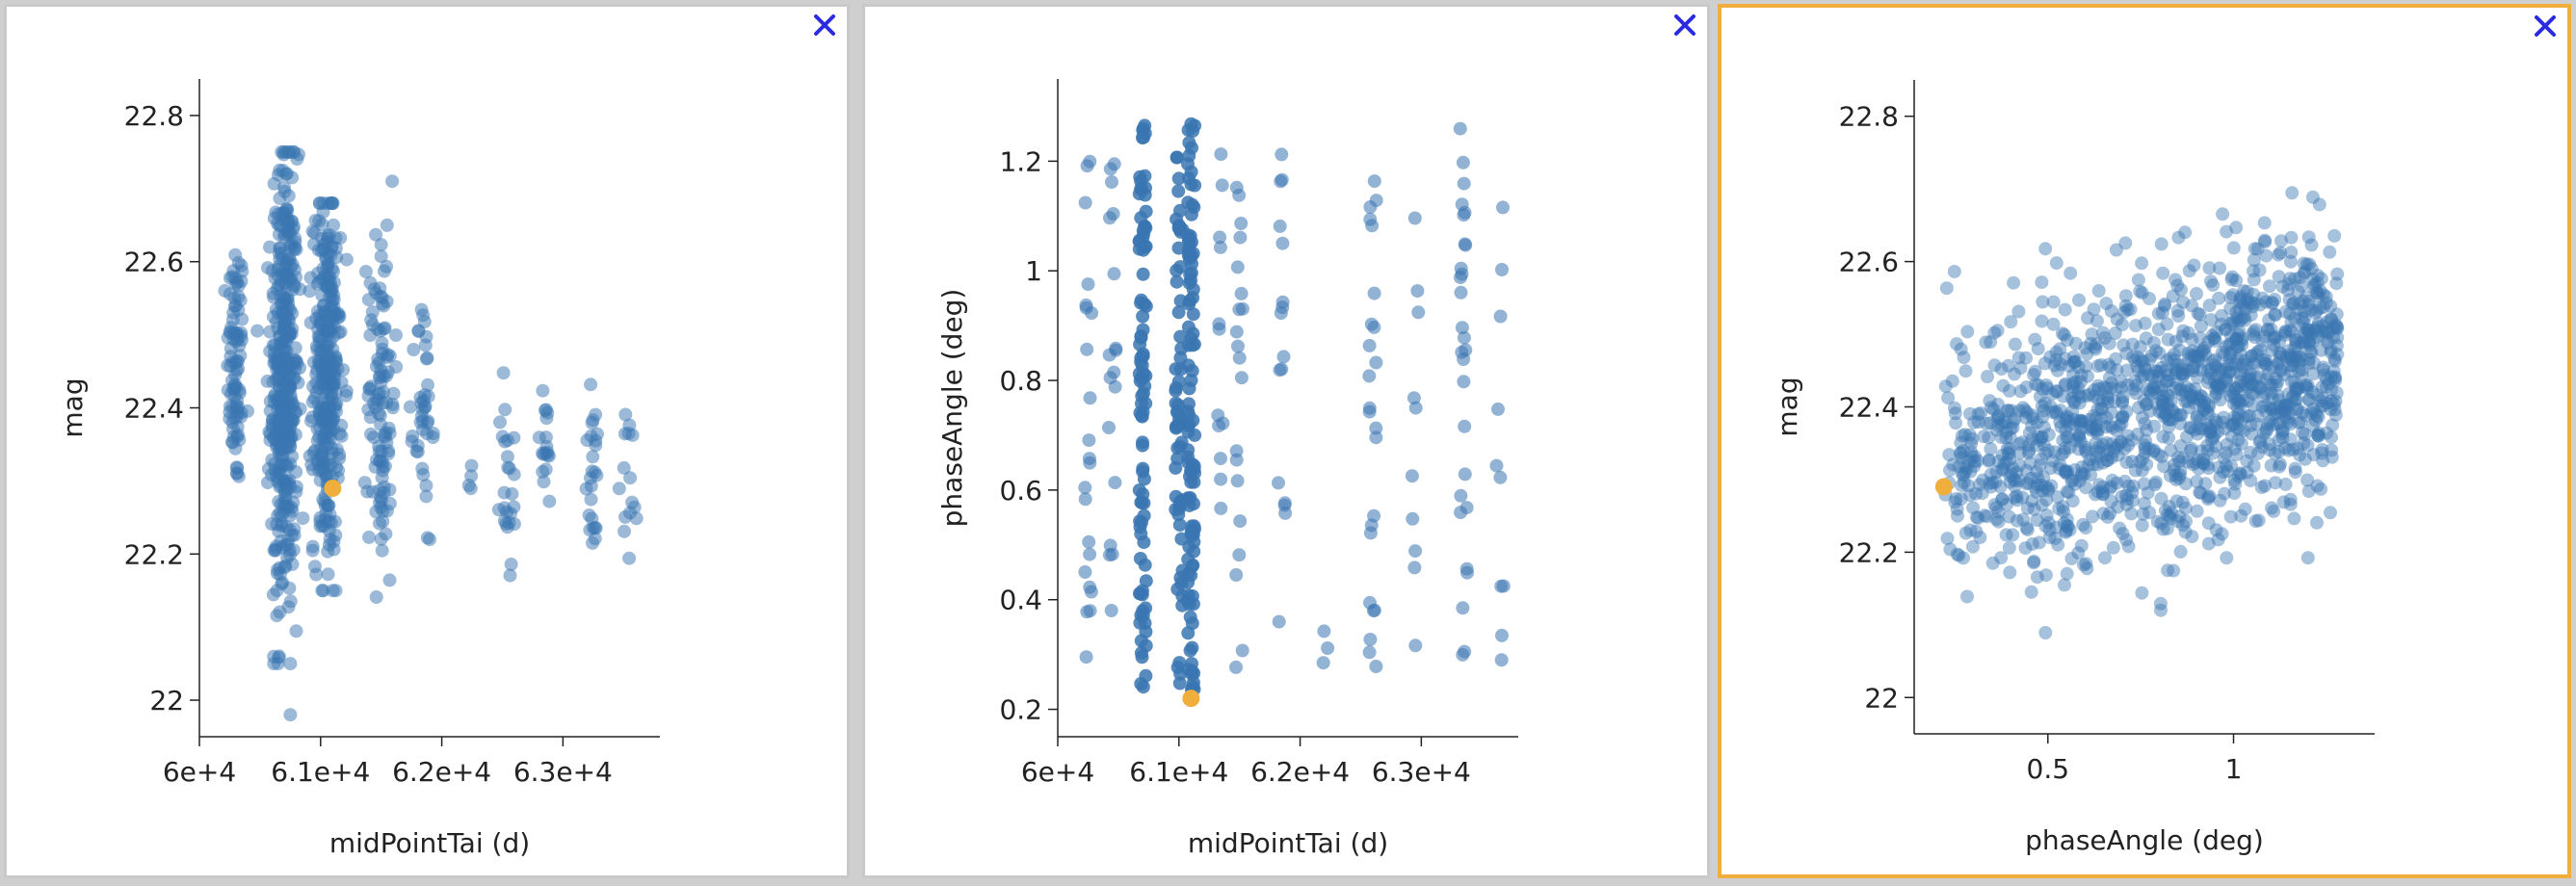 The image size is (2576, 886). Describe the element at coordinates (1033, 271) in the screenshot. I see `y-tick-label: 1` at that location.